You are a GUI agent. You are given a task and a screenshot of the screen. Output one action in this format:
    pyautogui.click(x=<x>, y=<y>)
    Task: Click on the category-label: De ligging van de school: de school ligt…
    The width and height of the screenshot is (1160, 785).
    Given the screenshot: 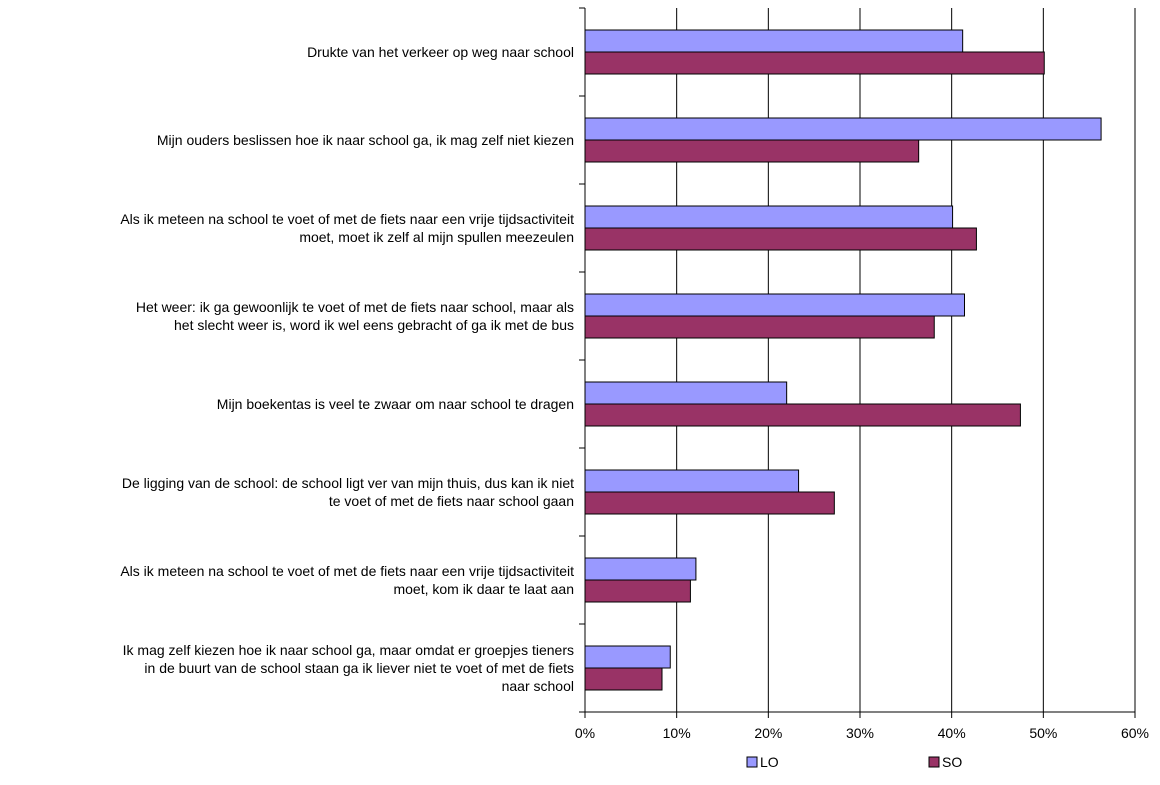 What is the action you would take?
    pyautogui.click(x=348, y=492)
    